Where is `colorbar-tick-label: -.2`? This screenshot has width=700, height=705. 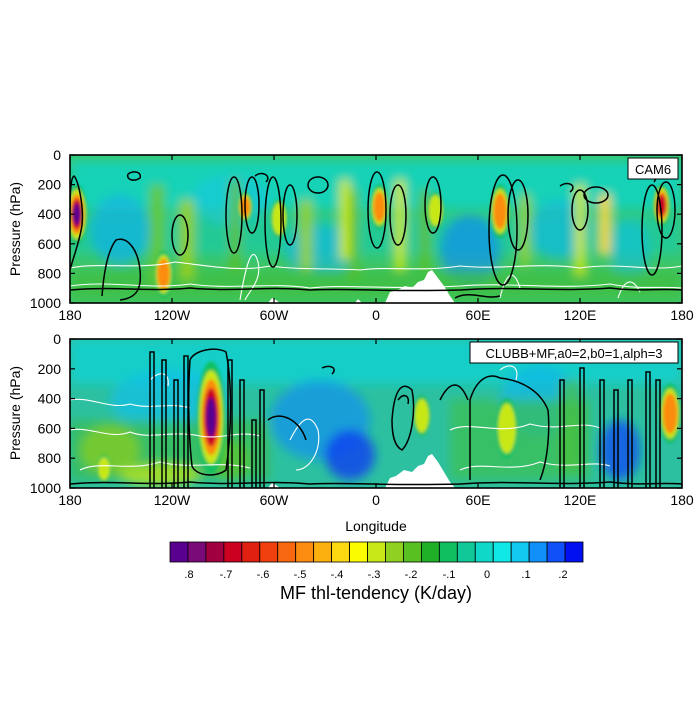
colorbar-tick-label: -.2 is located at coordinates (411, 575).